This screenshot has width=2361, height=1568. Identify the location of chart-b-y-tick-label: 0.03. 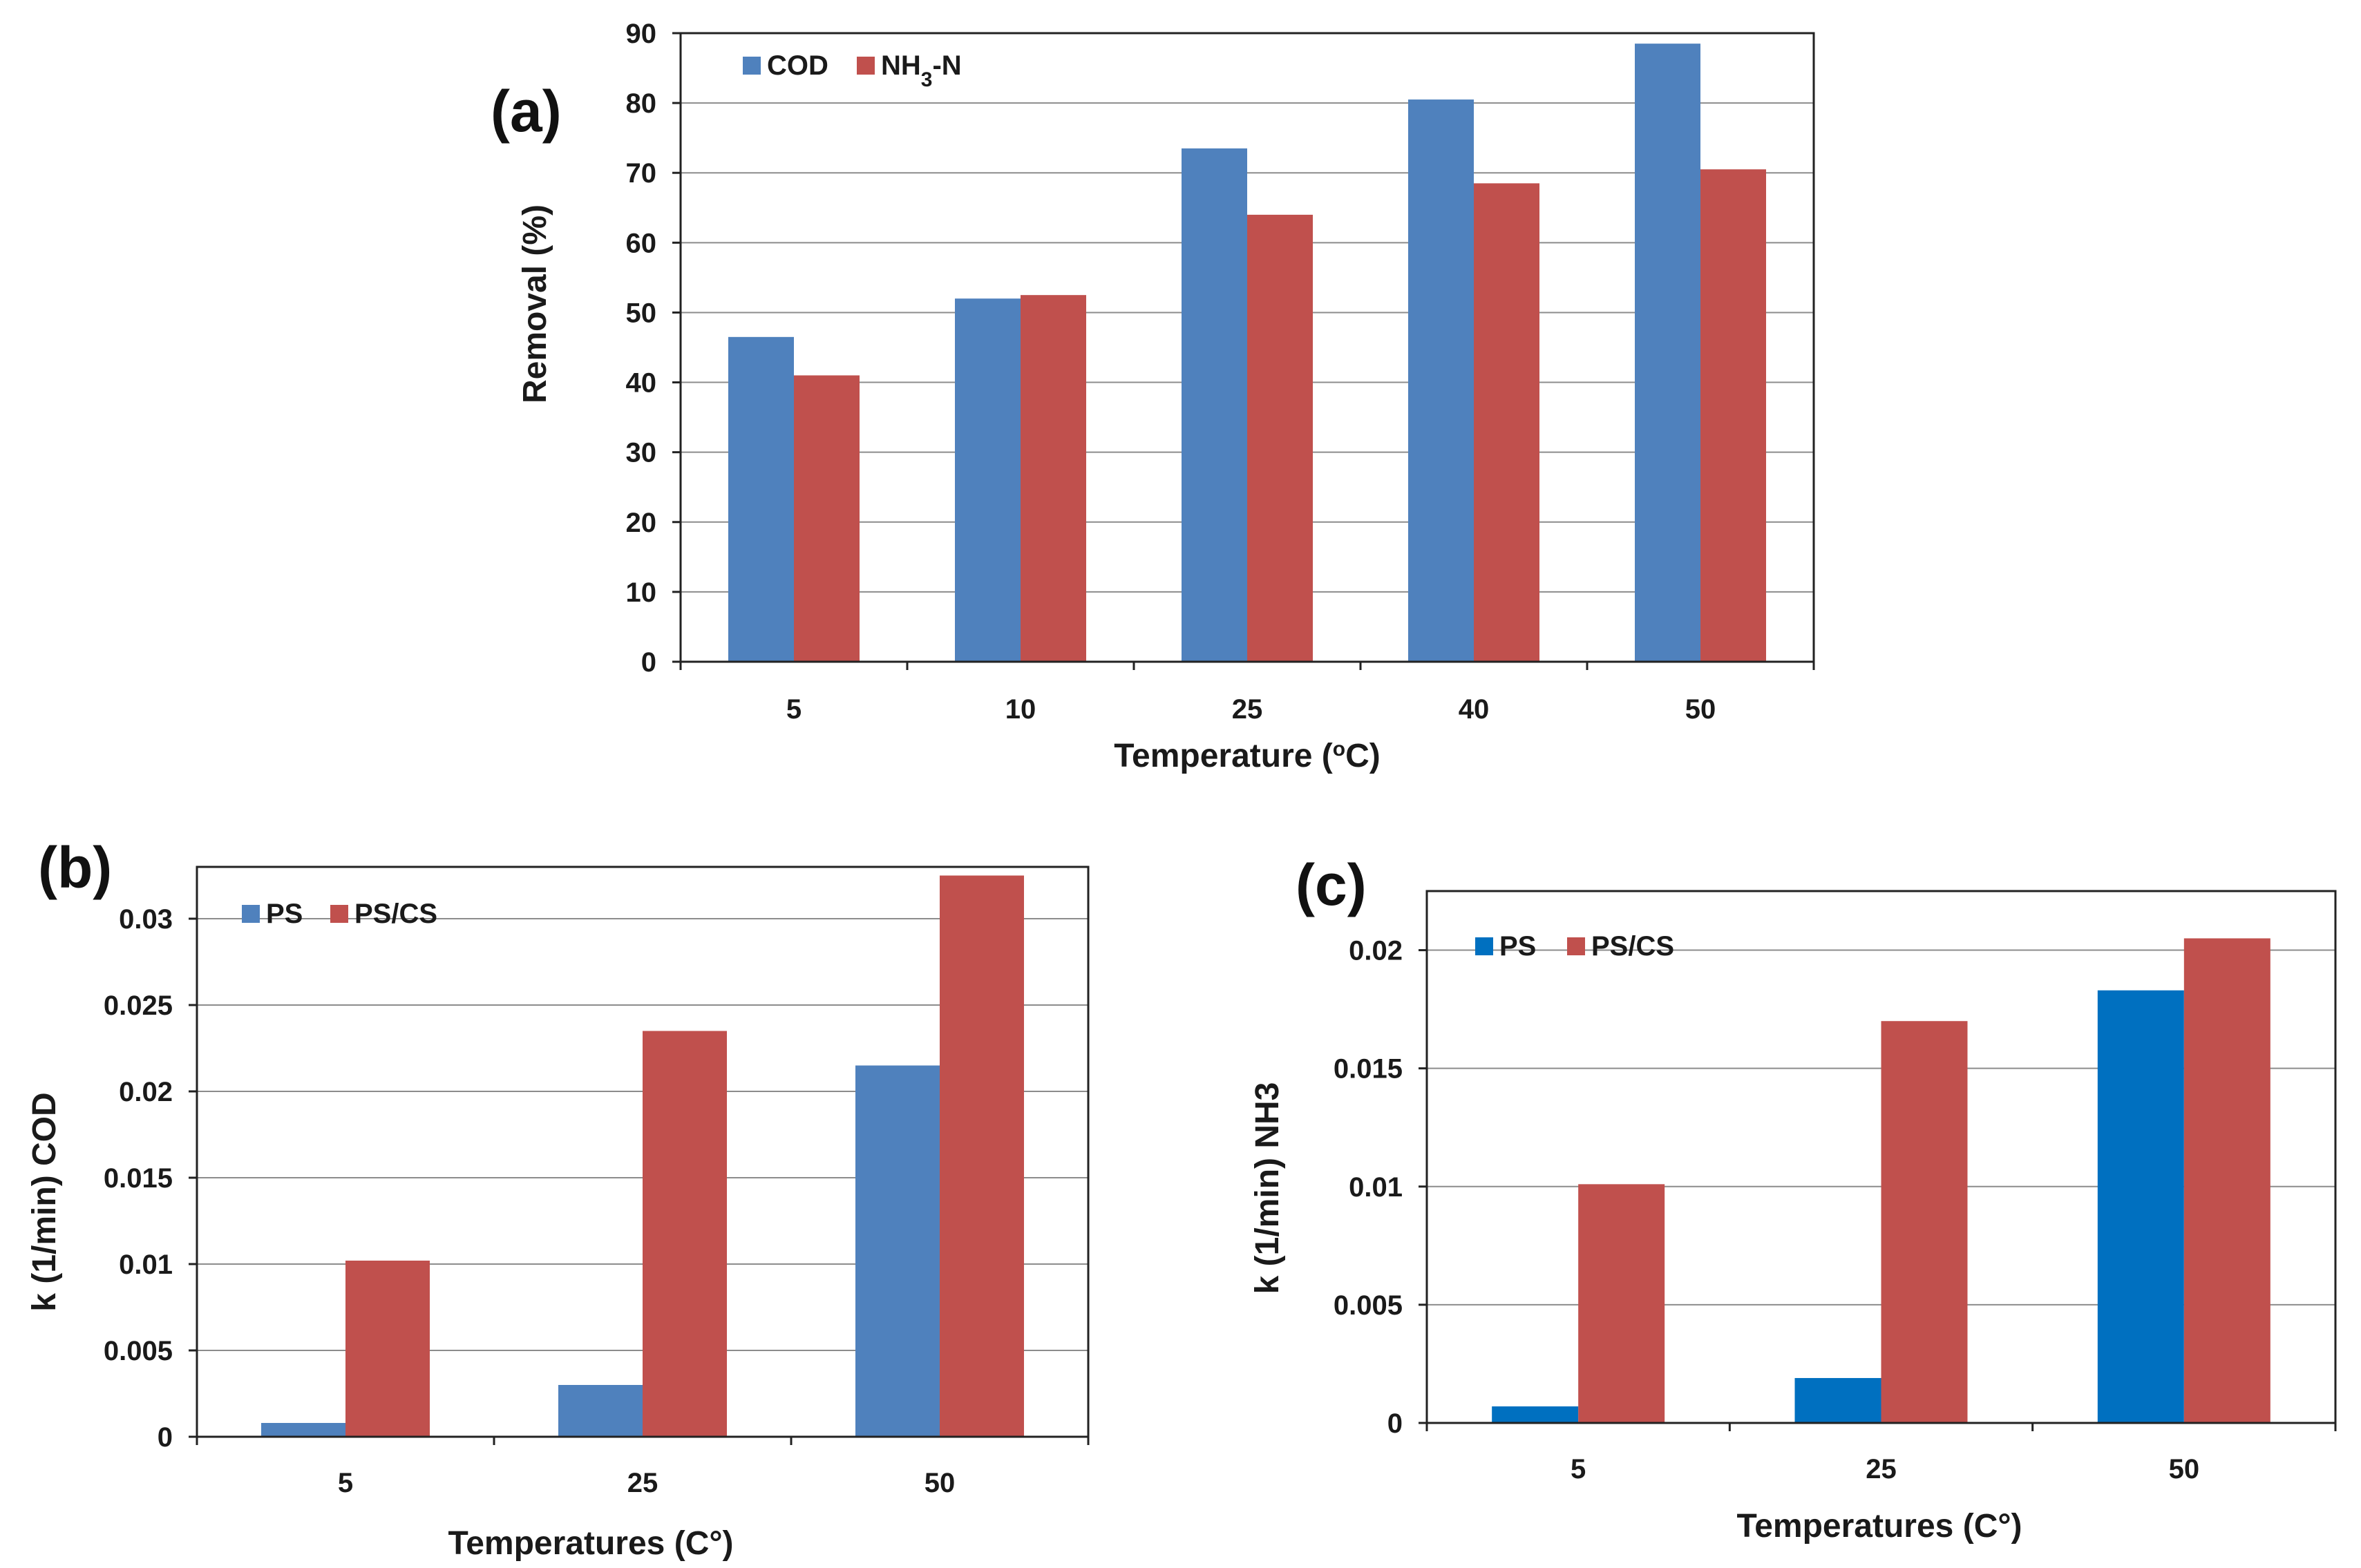
(146, 919).